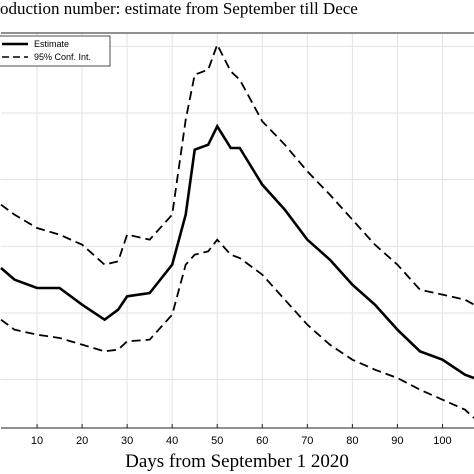 Image resolution: width=474 pixels, height=474 pixels. What do you see at coordinates (51, 44) in the screenshot?
I see `legend-label: Estimate` at bounding box center [51, 44].